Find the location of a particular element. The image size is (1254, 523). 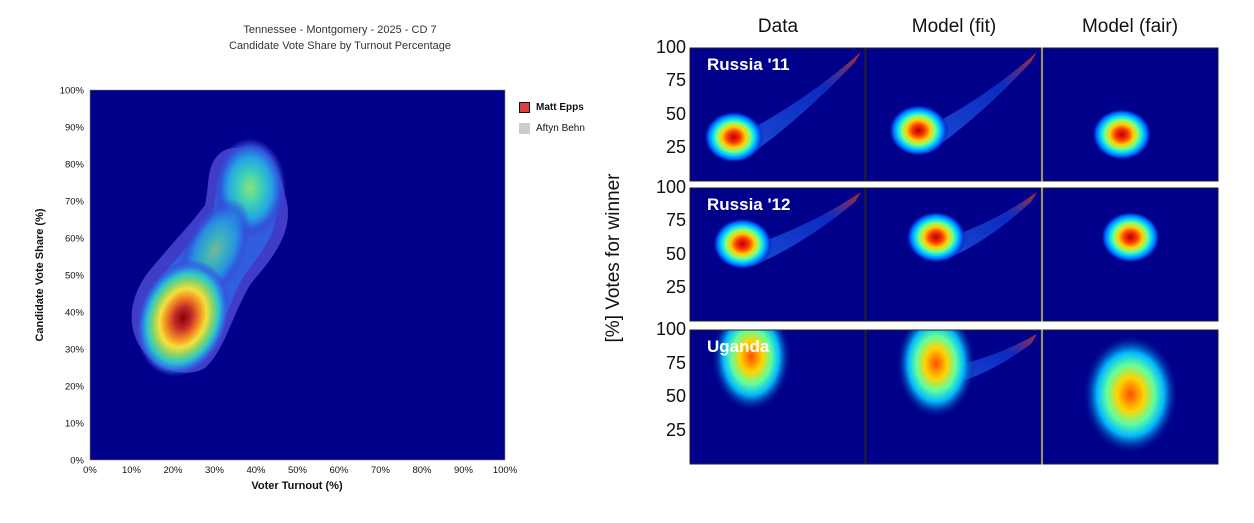

left-y-tick-label: 40% is located at coordinates (75, 313).